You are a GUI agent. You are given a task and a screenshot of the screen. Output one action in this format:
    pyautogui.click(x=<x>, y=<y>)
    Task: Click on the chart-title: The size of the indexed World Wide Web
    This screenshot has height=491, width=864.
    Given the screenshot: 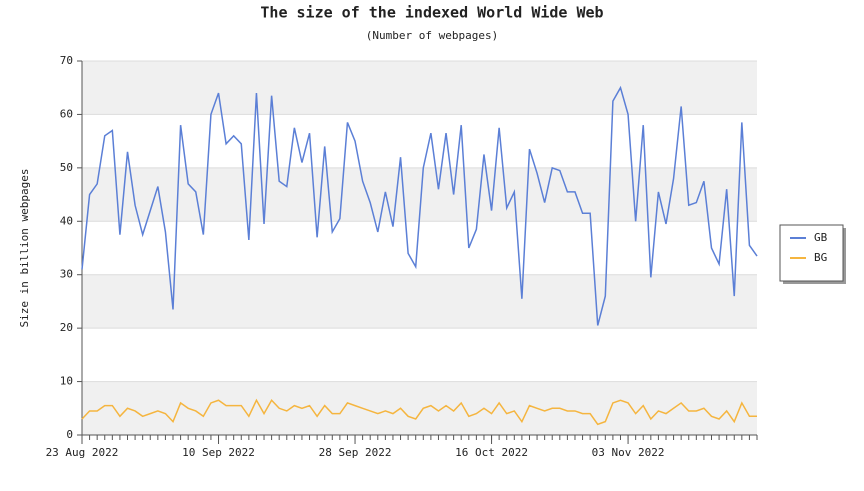 What is the action you would take?
    pyautogui.click(x=431, y=13)
    